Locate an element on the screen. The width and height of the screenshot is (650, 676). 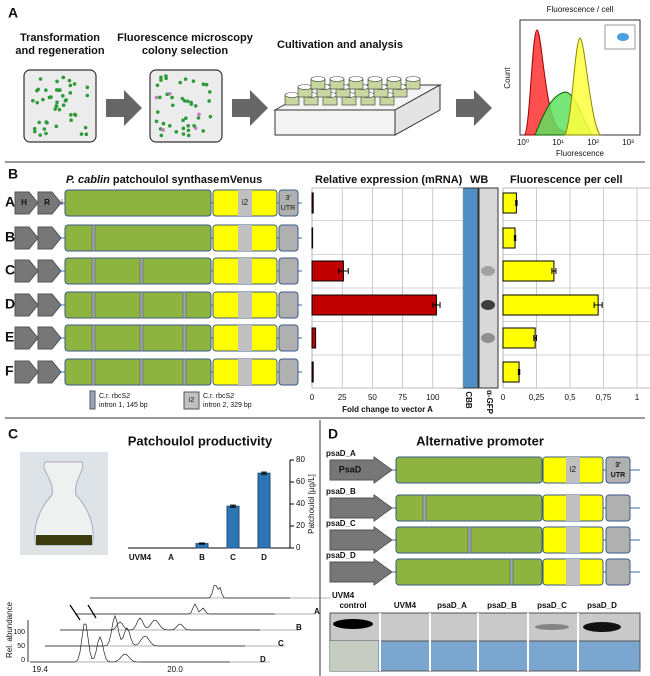
construct-label: H is located at coordinates (24, 202).